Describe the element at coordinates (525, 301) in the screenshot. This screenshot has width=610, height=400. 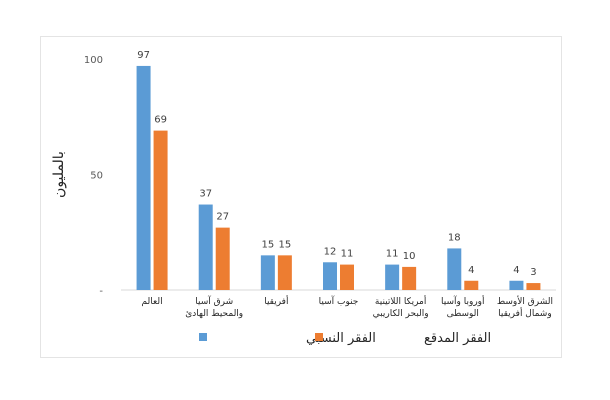
I see `x-tick-label: الشرق الأوسط` at that location.